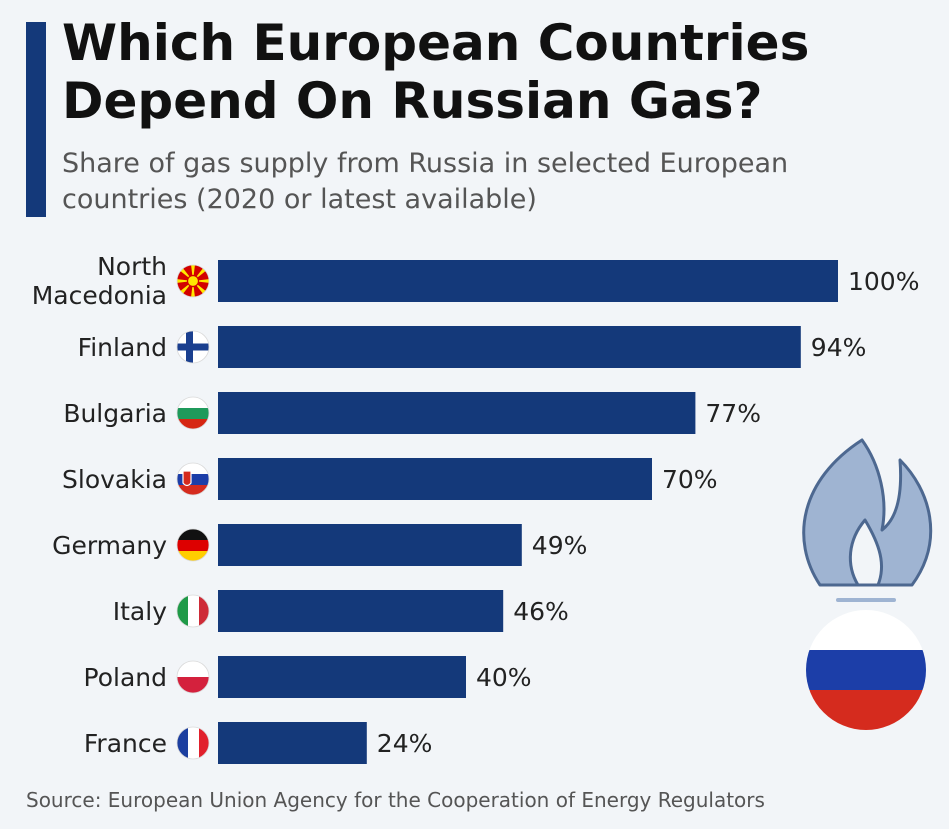  What do you see at coordinates (733, 413) in the screenshot?
I see `value-label: 77%` at bounding box center [733, 413].